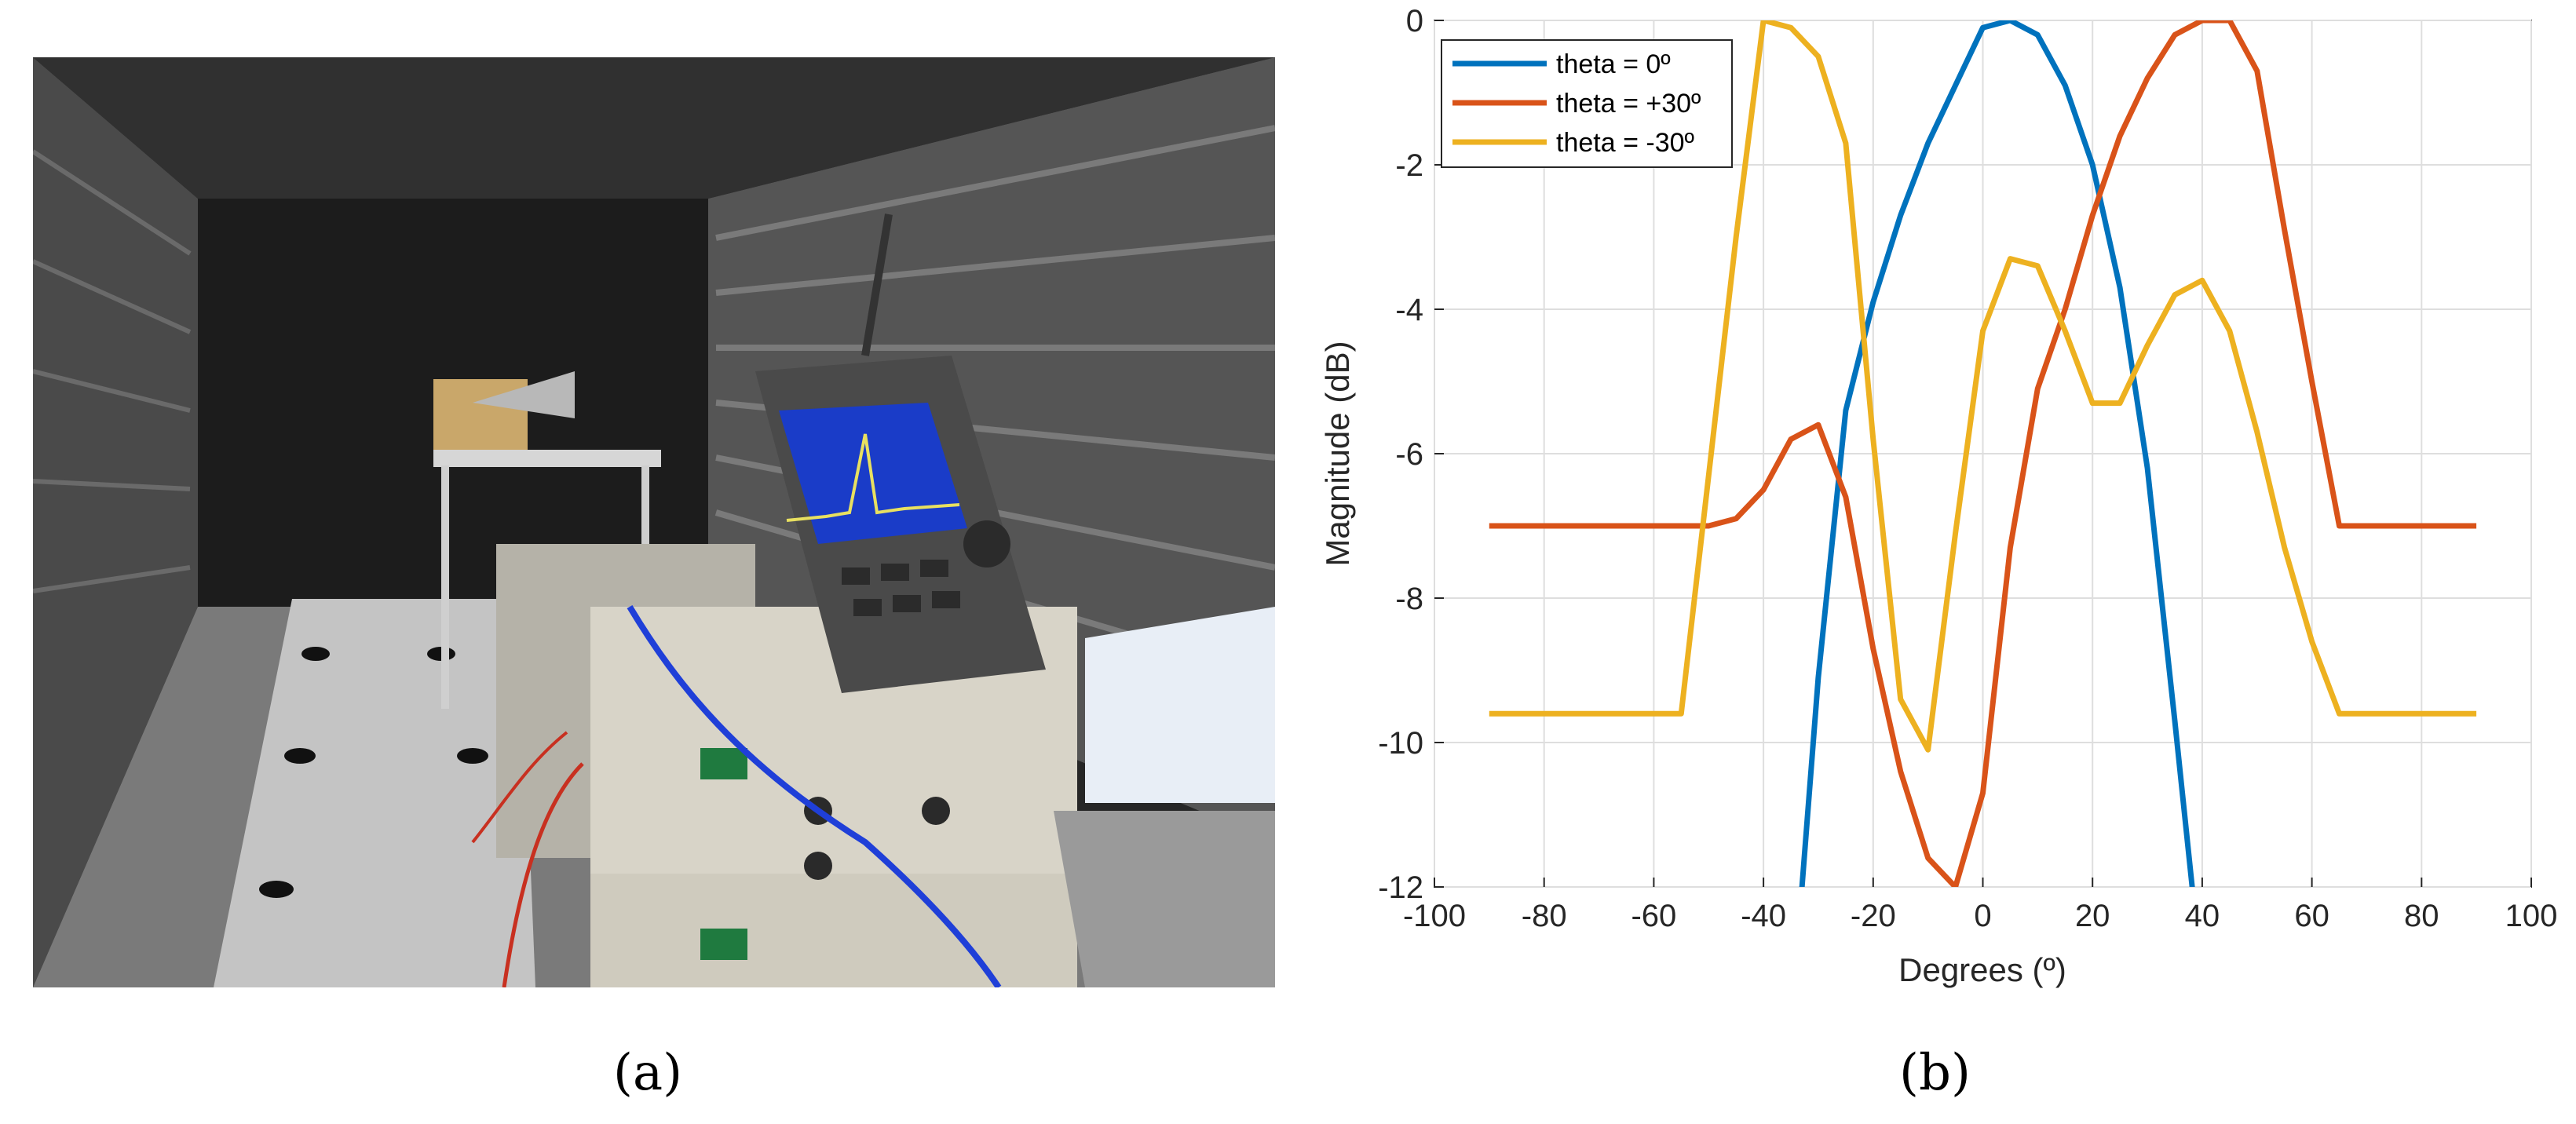  I want to click on y-tick-label: -6, so click(1409, 454).